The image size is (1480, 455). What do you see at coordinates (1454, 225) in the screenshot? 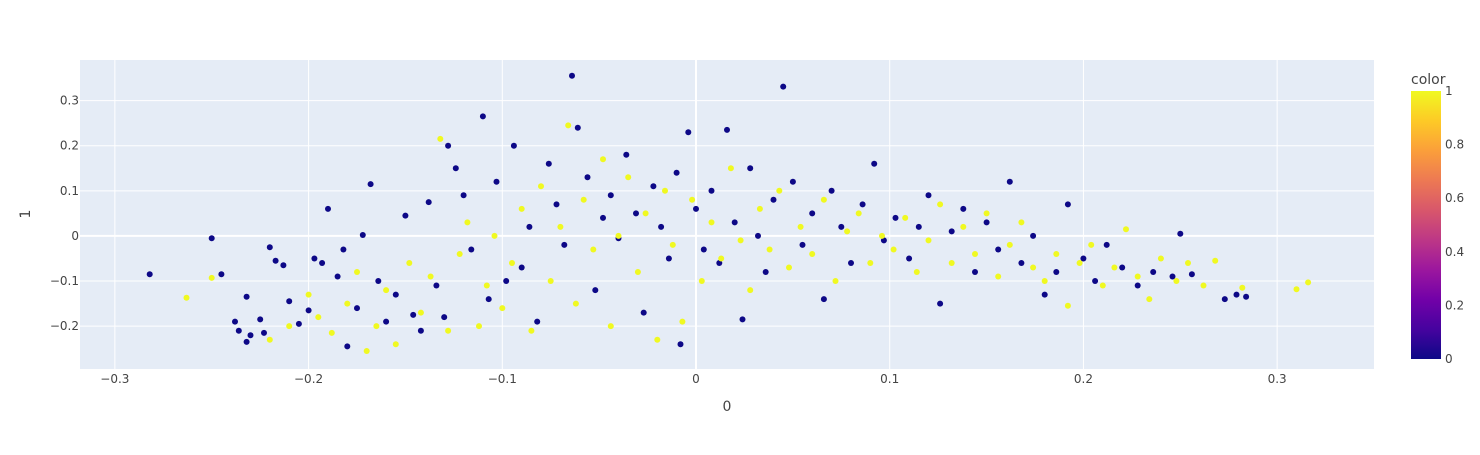
I see `colorbar-ticks: 0 0.2 0.4 0.6 0.8 1` at bounding box center [1454, 225].